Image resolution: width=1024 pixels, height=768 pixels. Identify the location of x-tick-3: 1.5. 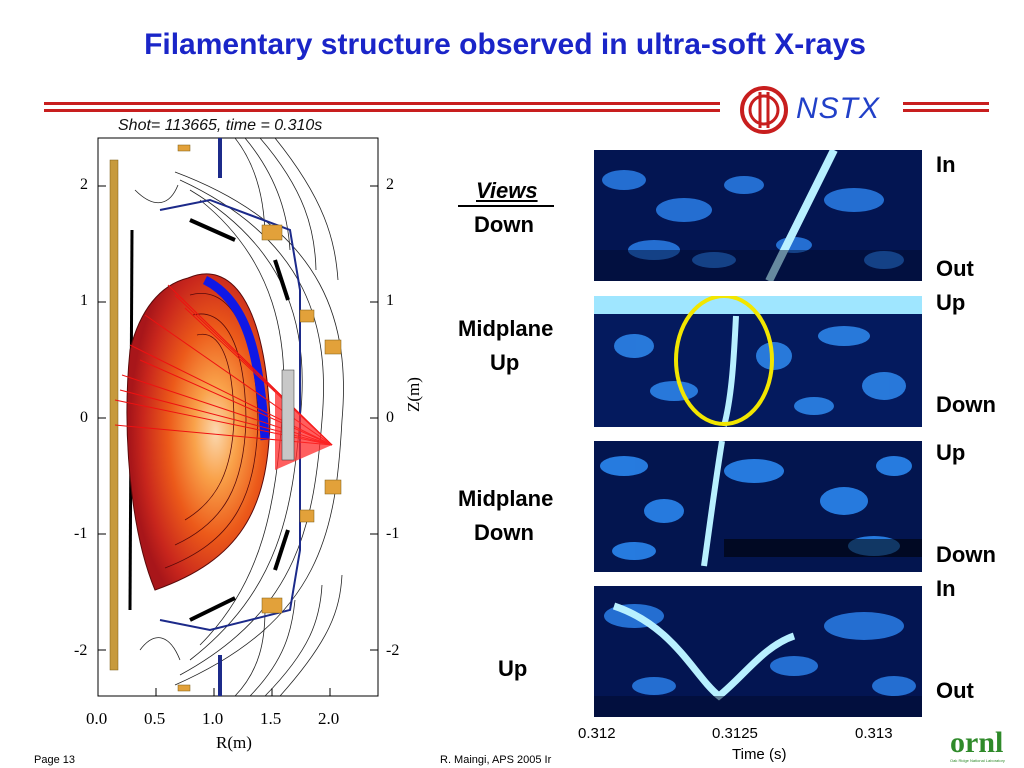
(271, 718).